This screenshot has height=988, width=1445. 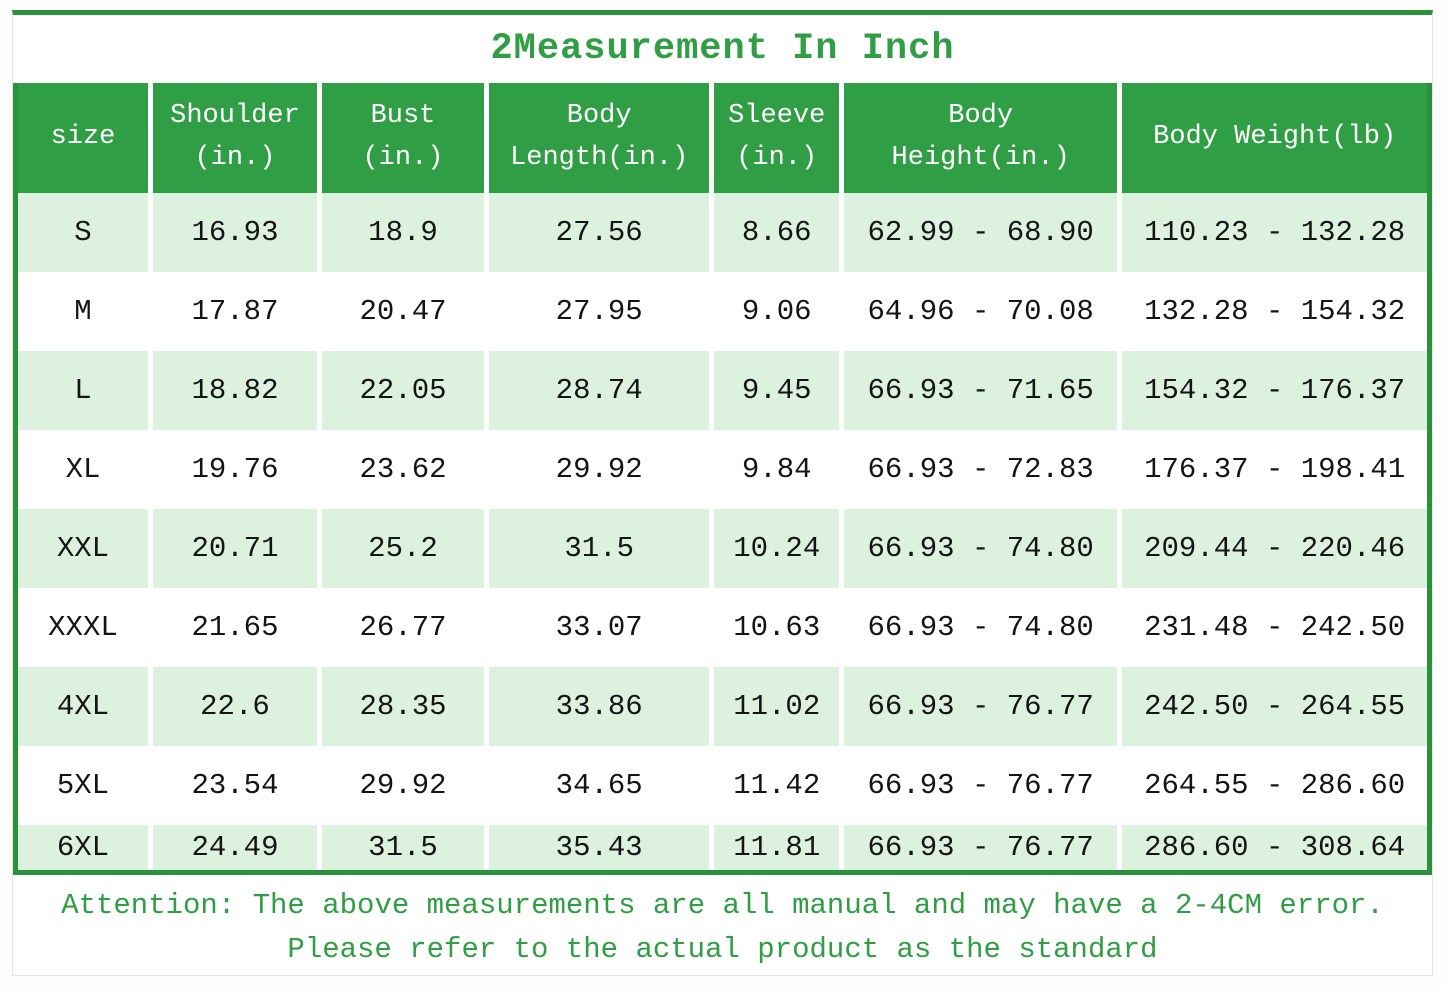 What do you see at coordinates (1272, 706) in the screenshot?
I see `value-cell: 242.50 - 264.55` at bounding box center [1272, 706].